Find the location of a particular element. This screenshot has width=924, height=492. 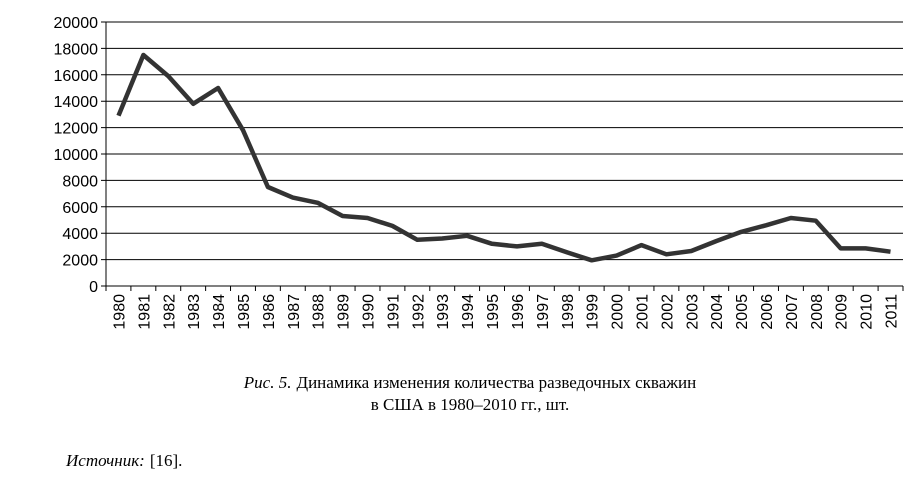

y-tick-label: 4000 is located at coordinates (80, 234).